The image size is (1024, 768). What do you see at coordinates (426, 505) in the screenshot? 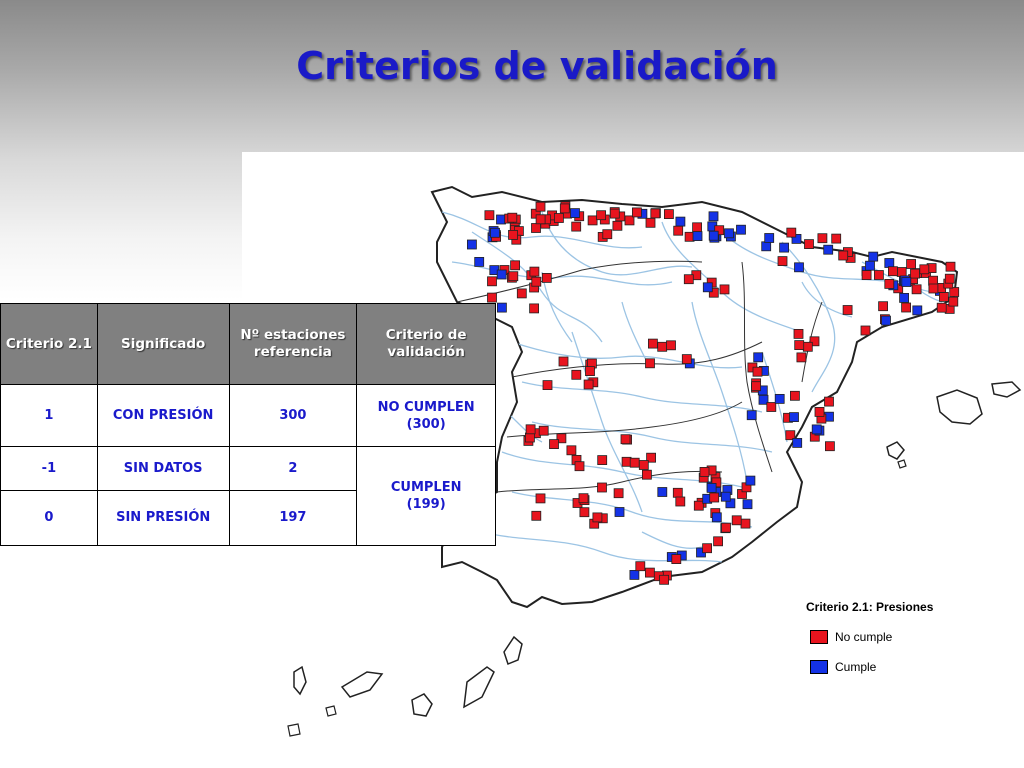
I see `validation-count: (199)` at bounding box center [426, 505].